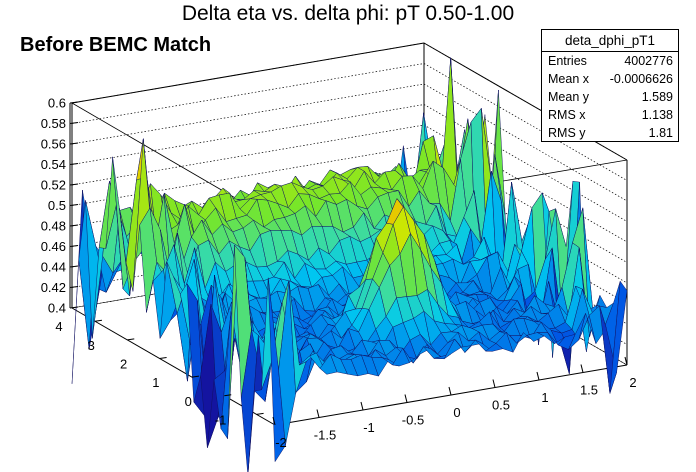 This screenshot has height=472, width=696. What do you see at coordinates (641, 79) in the screenshot?
I see `stats-value: -0.0006626` at bounding box center [641, 79].